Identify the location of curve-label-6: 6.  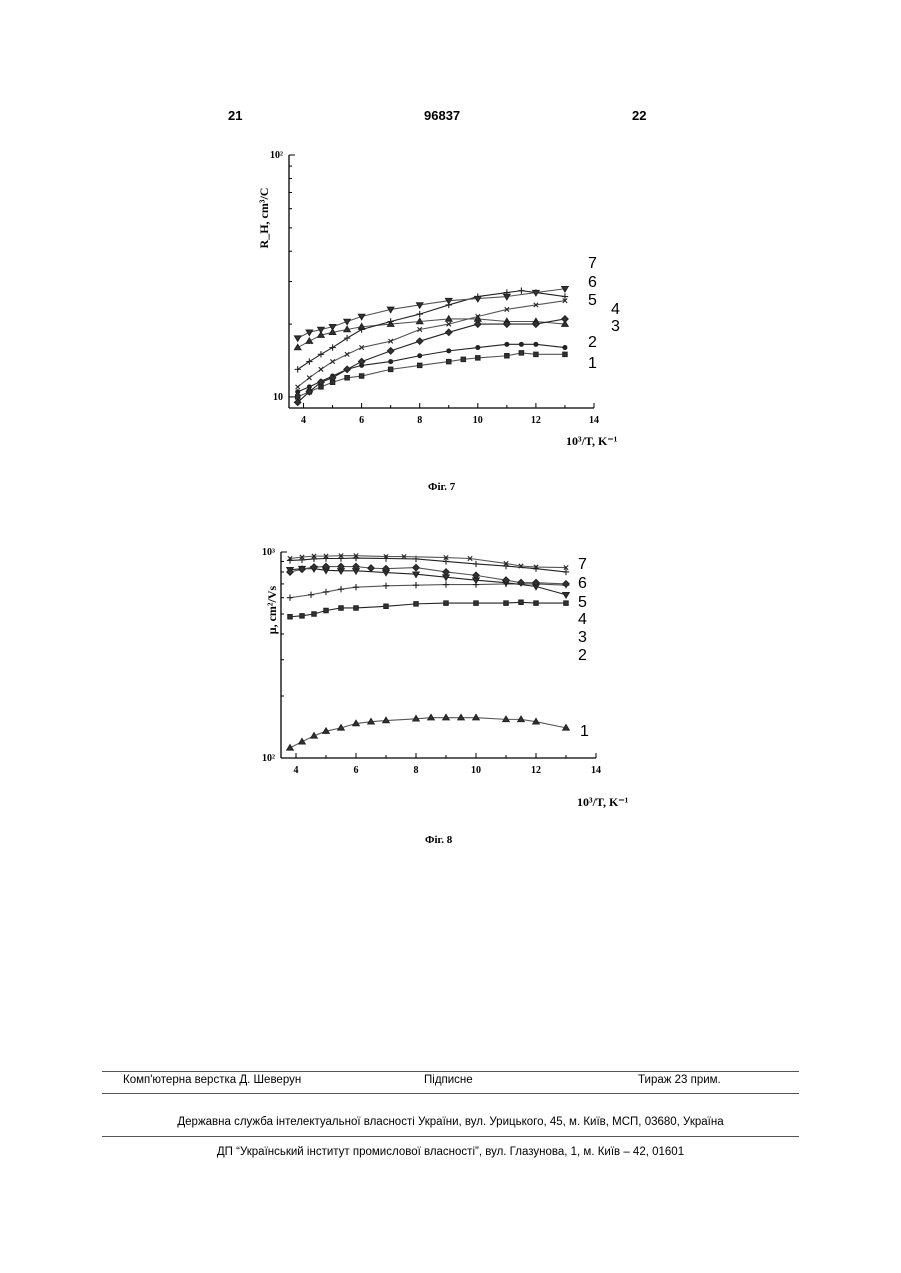
(582, 583).